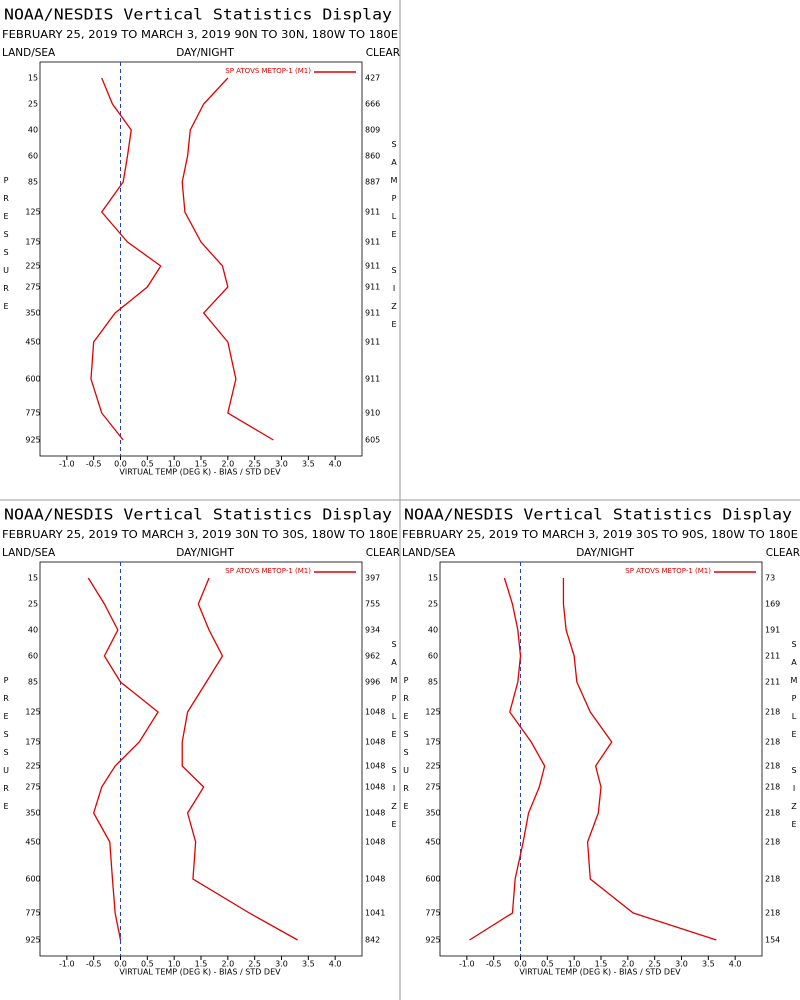 The width and height of the screenshot is (800, 1000). What do you see at coordinates (432, 742) in the screenshot?
I see `y-tick-label: 175` at bounding box center [432, 742].